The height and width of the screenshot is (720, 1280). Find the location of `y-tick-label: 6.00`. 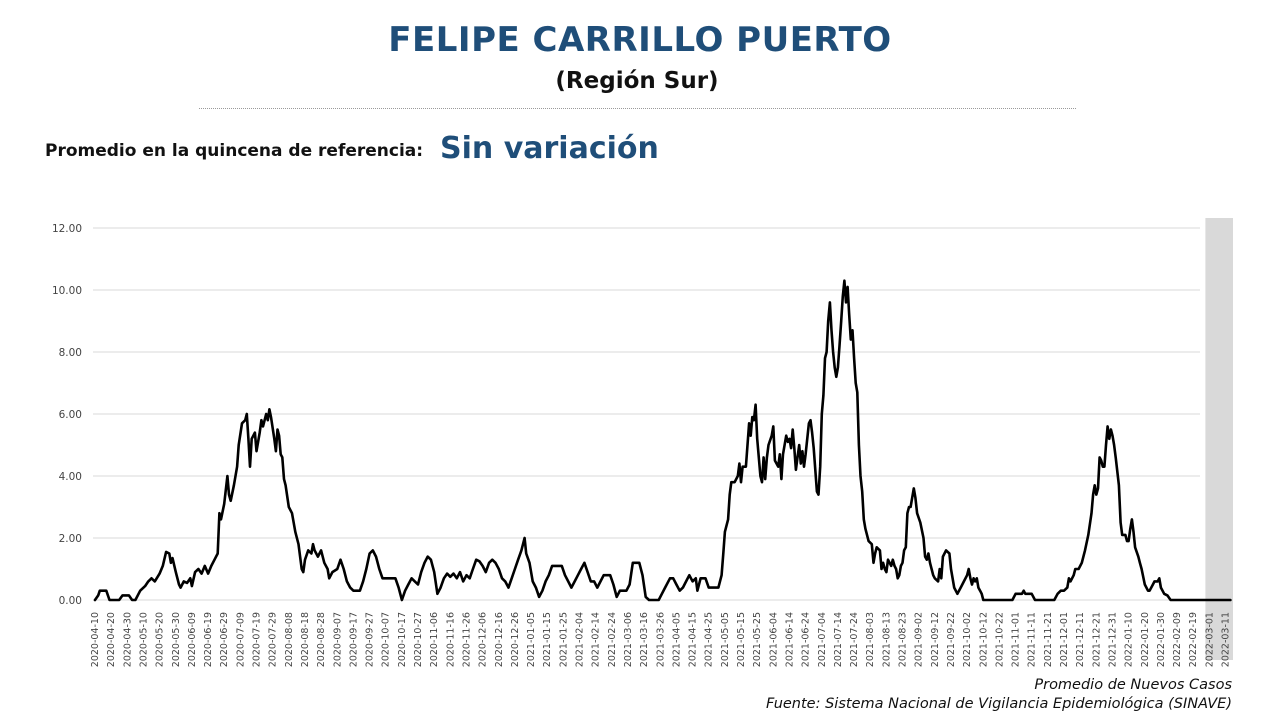

y-tick-label: 6.00 is located at coordinates (70, 415).